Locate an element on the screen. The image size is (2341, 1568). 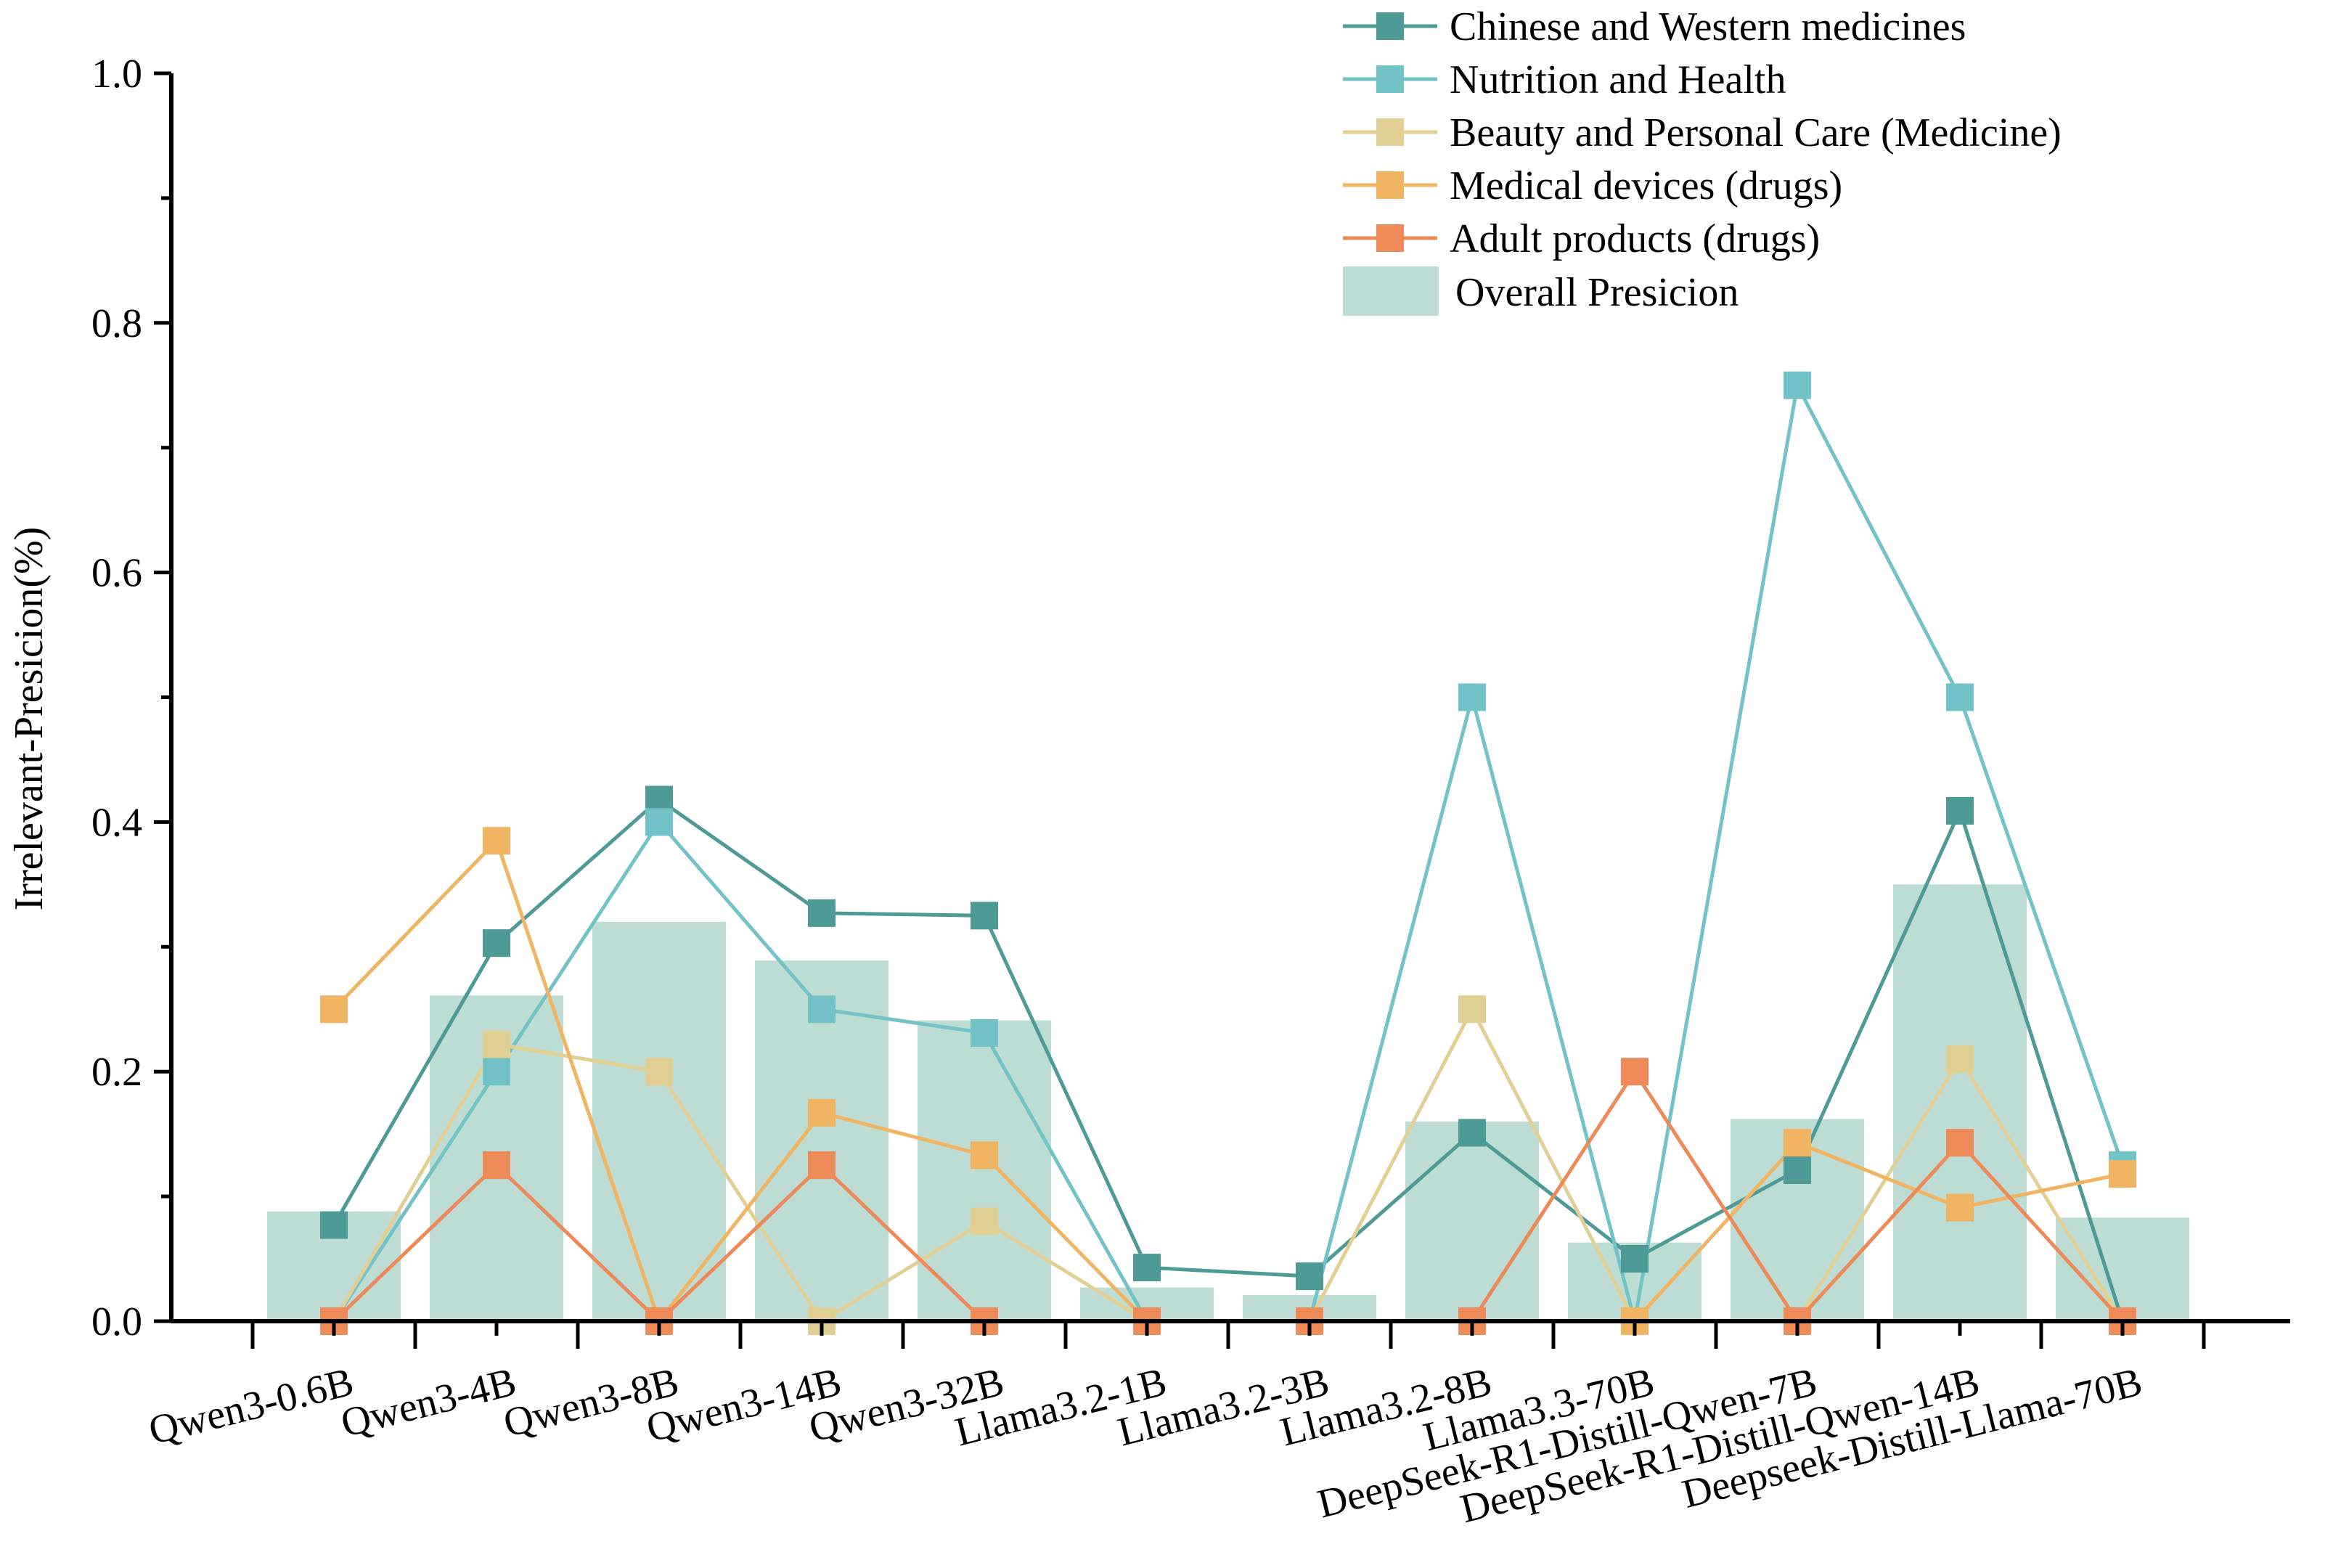
legend-bar-swatch is located at coordinates (1391, 291).